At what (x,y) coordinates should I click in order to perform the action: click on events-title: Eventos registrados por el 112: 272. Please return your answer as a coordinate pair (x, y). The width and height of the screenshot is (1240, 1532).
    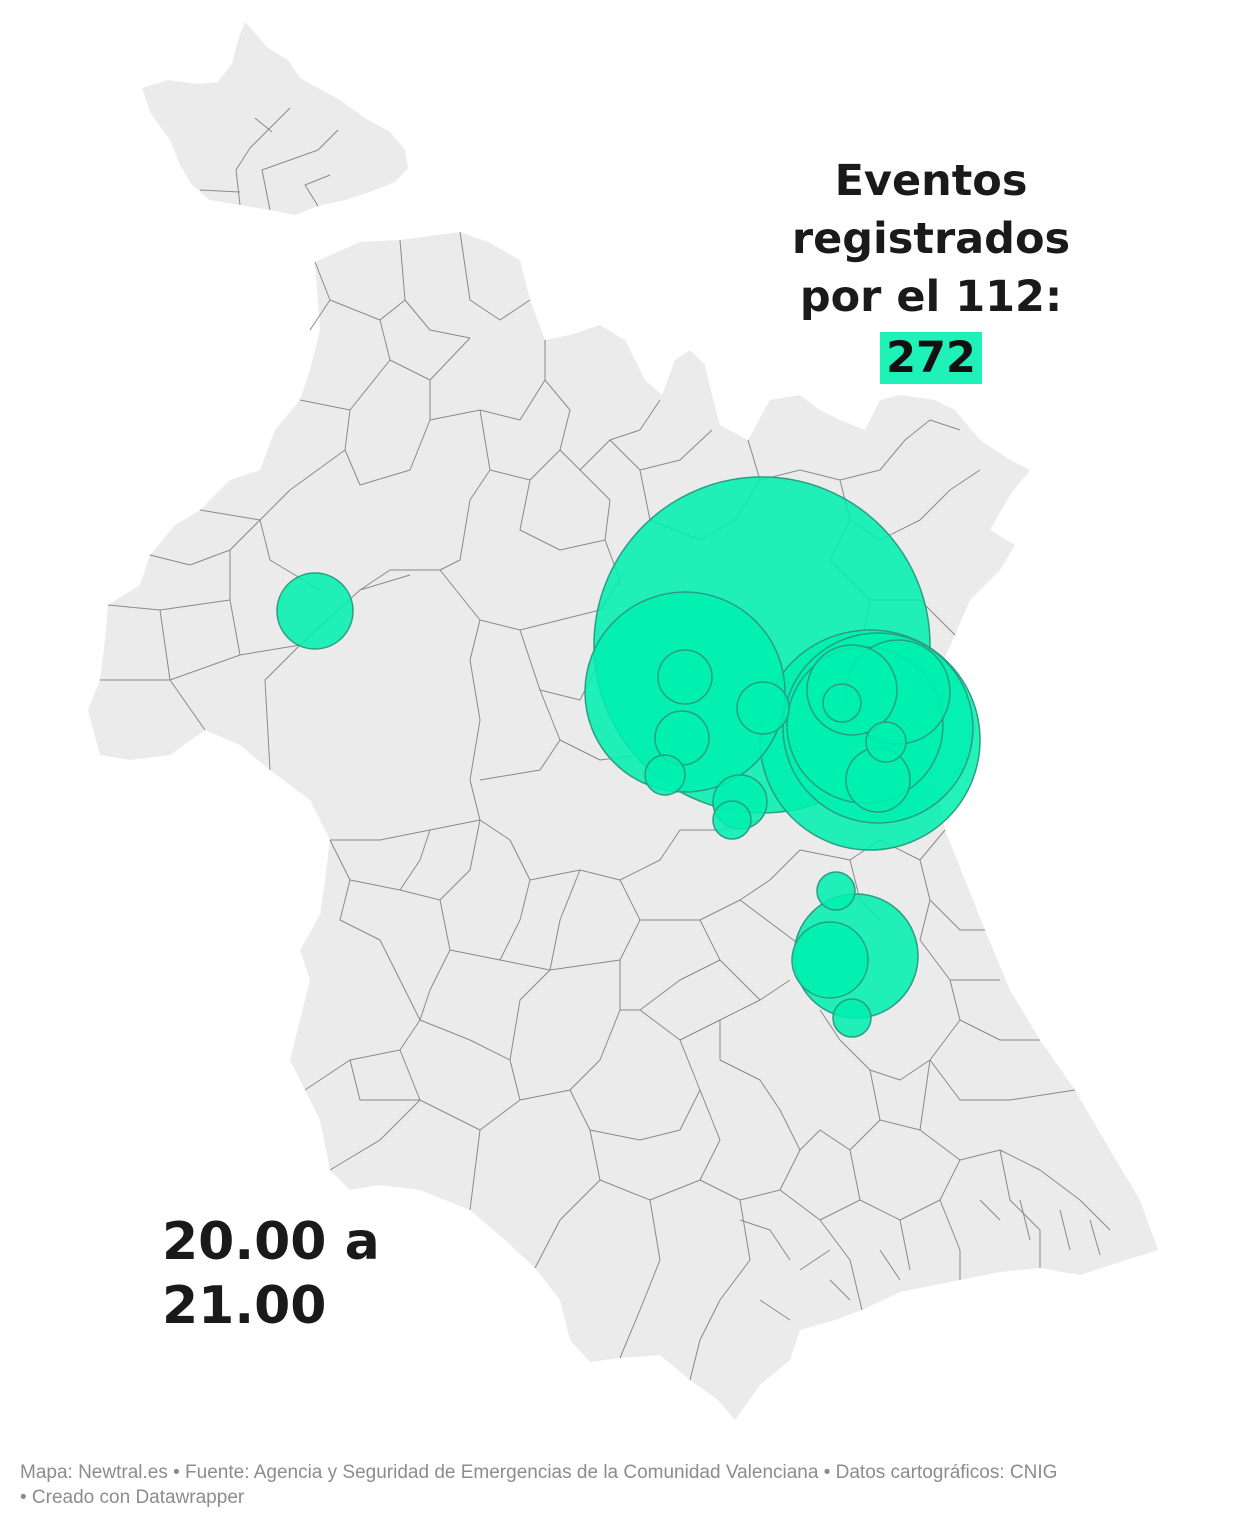
    Looking at the image, I should click on (931, 269).